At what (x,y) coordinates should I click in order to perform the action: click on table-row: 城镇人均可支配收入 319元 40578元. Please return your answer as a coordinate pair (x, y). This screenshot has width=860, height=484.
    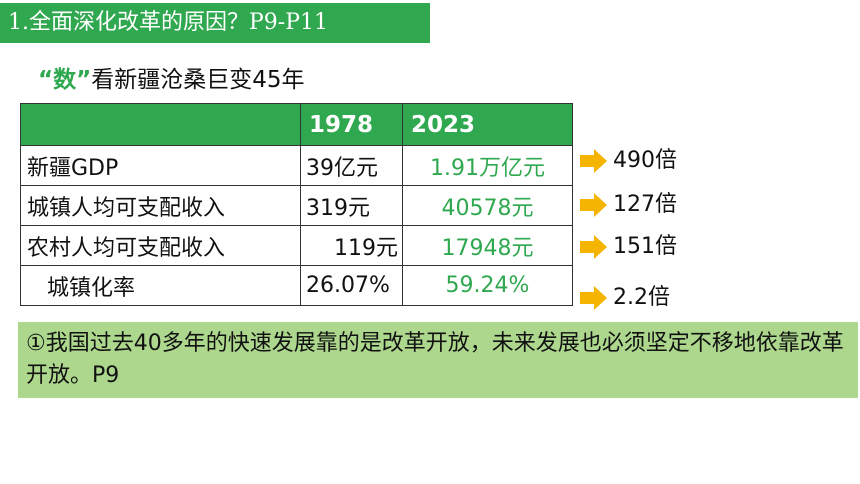
    Looking at the image, I should click on (296, 205).